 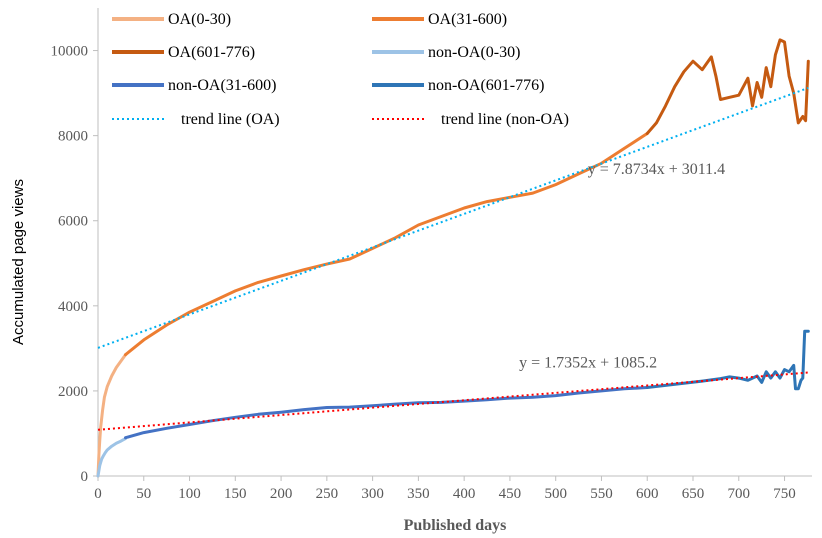 What do you see at coordinates (73, 137) in the screenshot?
I see `y-tick-label: 8000` at bounding box center [73, 137].